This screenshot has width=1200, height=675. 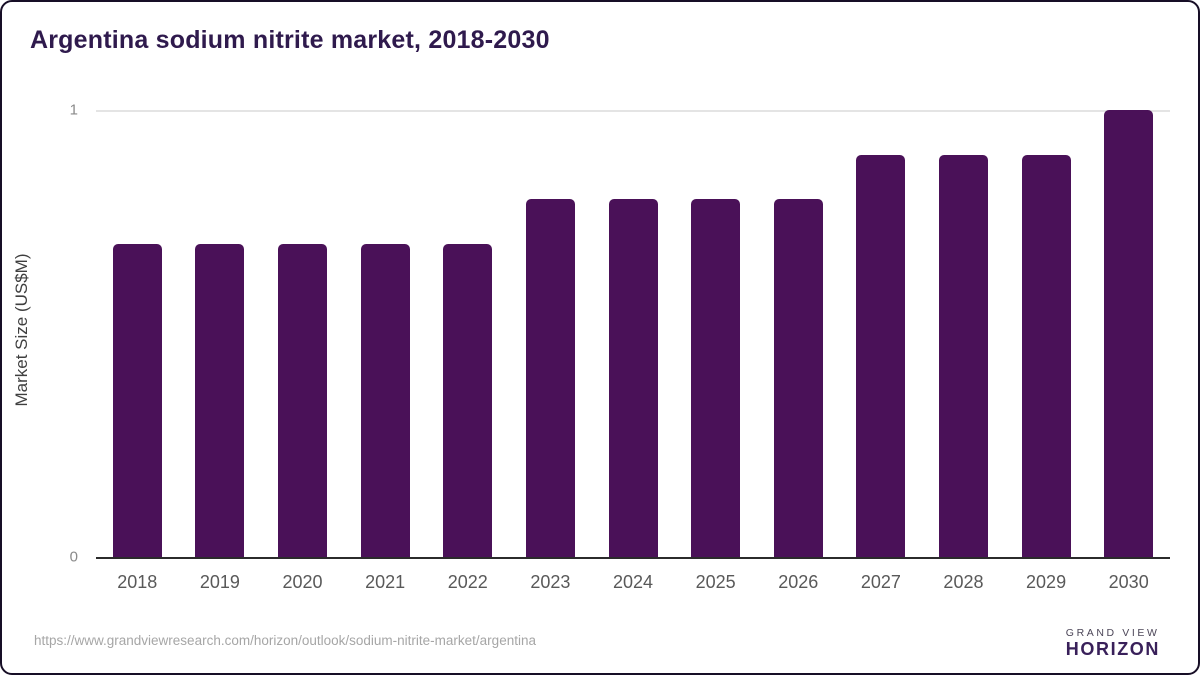 I want to click on grand-view-horizon-logo: GRAND VIEW HORIZON, so click(x=1083, y=643).